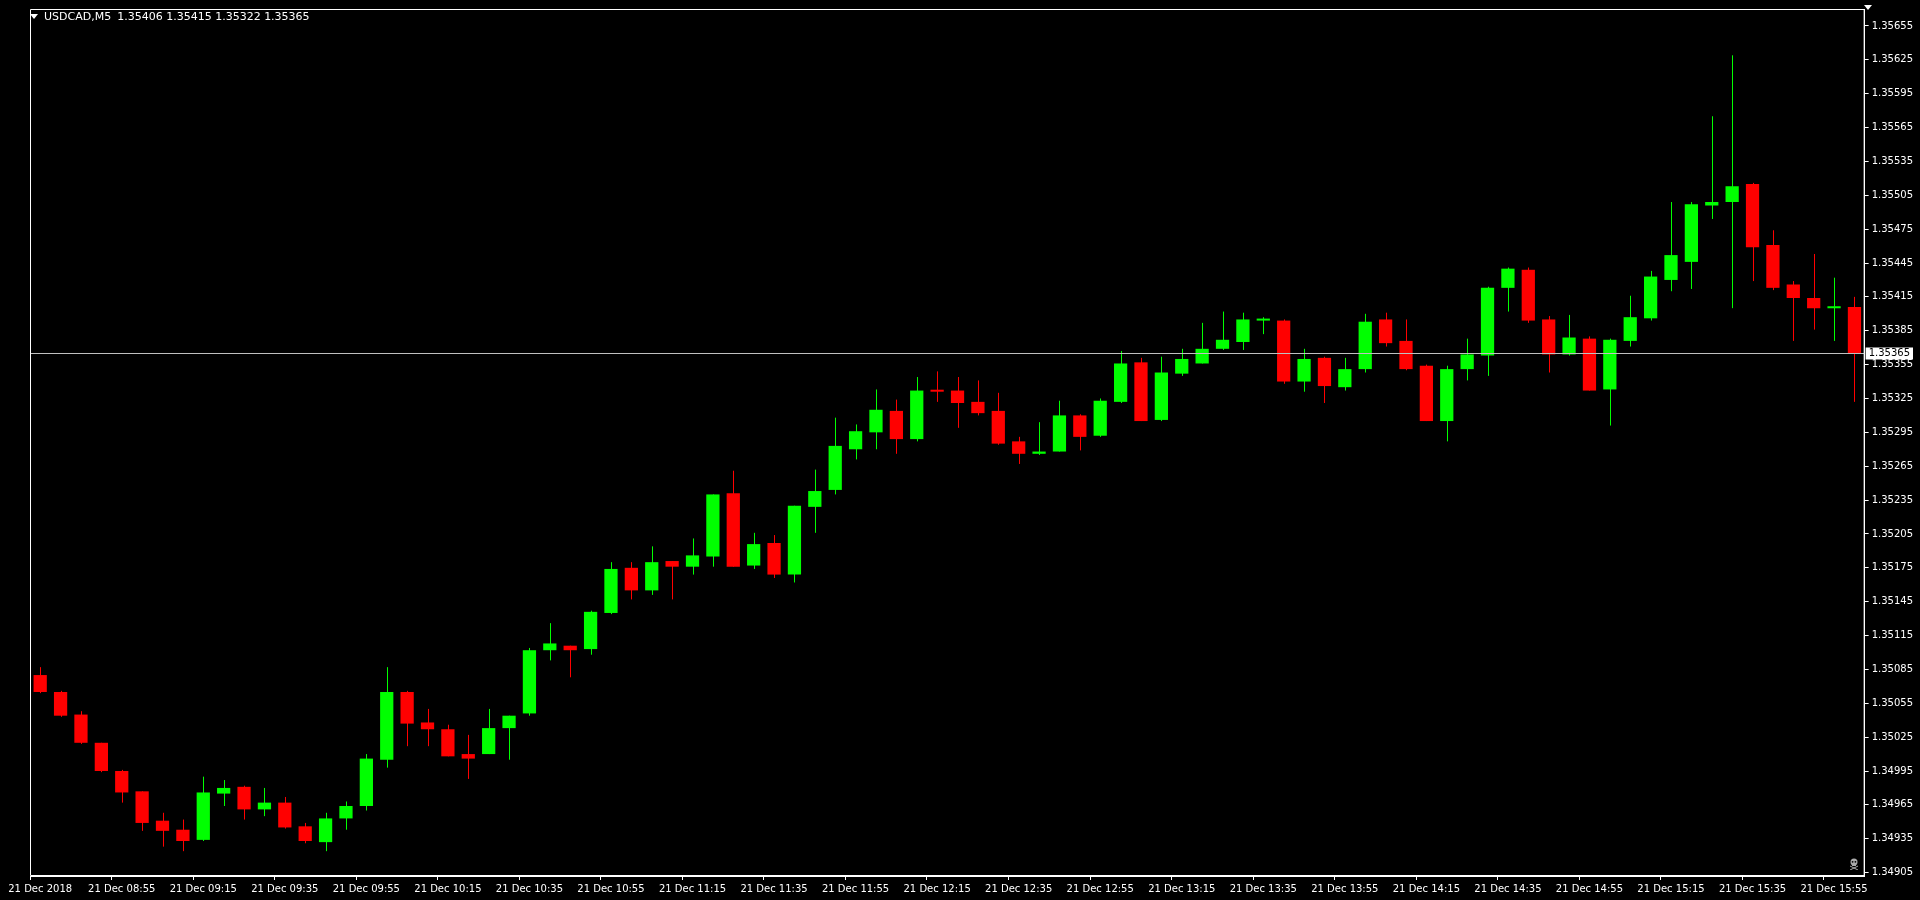 This screenshot has width=1920, height=900. I want to click on x-tick-label: 21 Dec 13:35, so click(1263, 888).